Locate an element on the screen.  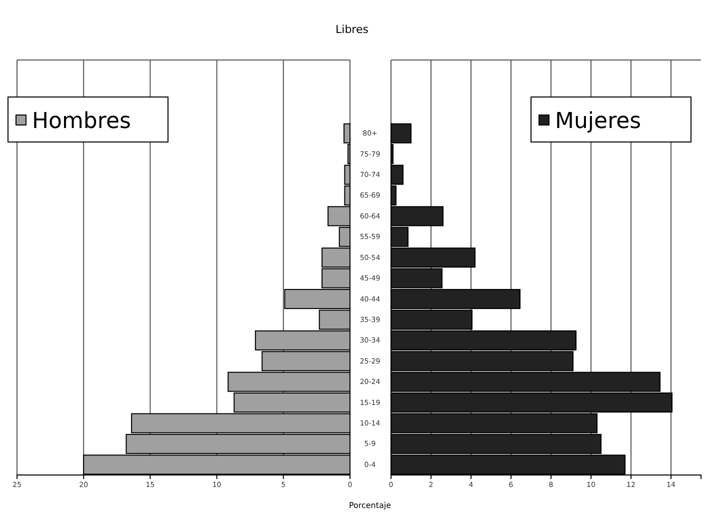
x-axis-title: Porcentaje is located at coordinates (370, 505).